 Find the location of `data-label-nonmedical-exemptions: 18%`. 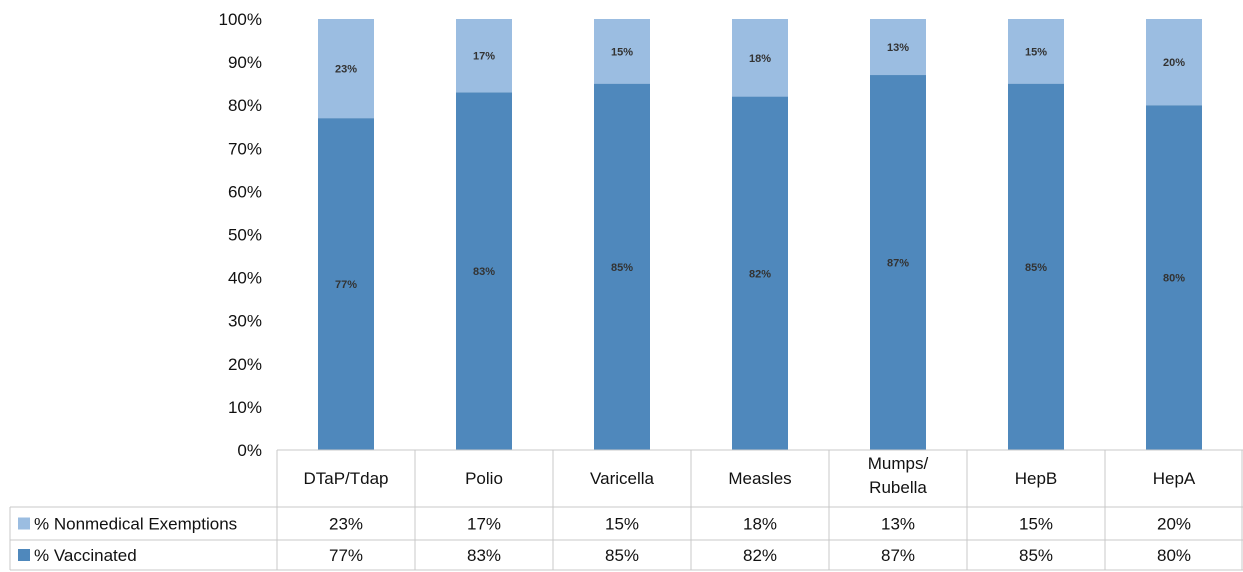

data-label-nonmedical-exemptions: 18% is located at coordinates (760, 59).